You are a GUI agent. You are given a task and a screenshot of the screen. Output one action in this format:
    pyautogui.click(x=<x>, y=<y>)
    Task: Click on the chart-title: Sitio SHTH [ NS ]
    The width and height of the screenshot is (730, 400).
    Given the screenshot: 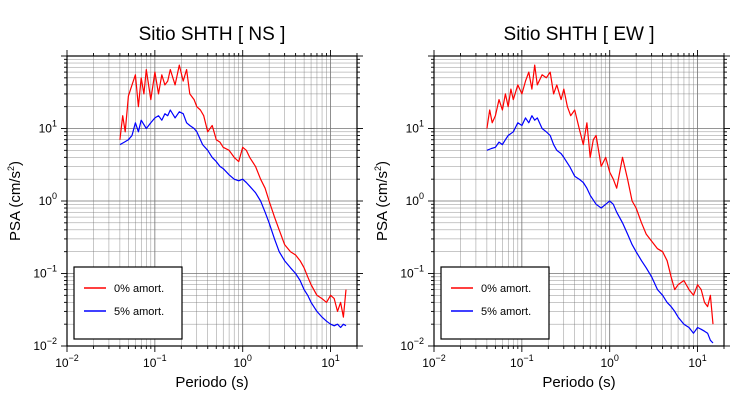 What is the action you would take?
    pyautogui.click(x=212, y=34)
    